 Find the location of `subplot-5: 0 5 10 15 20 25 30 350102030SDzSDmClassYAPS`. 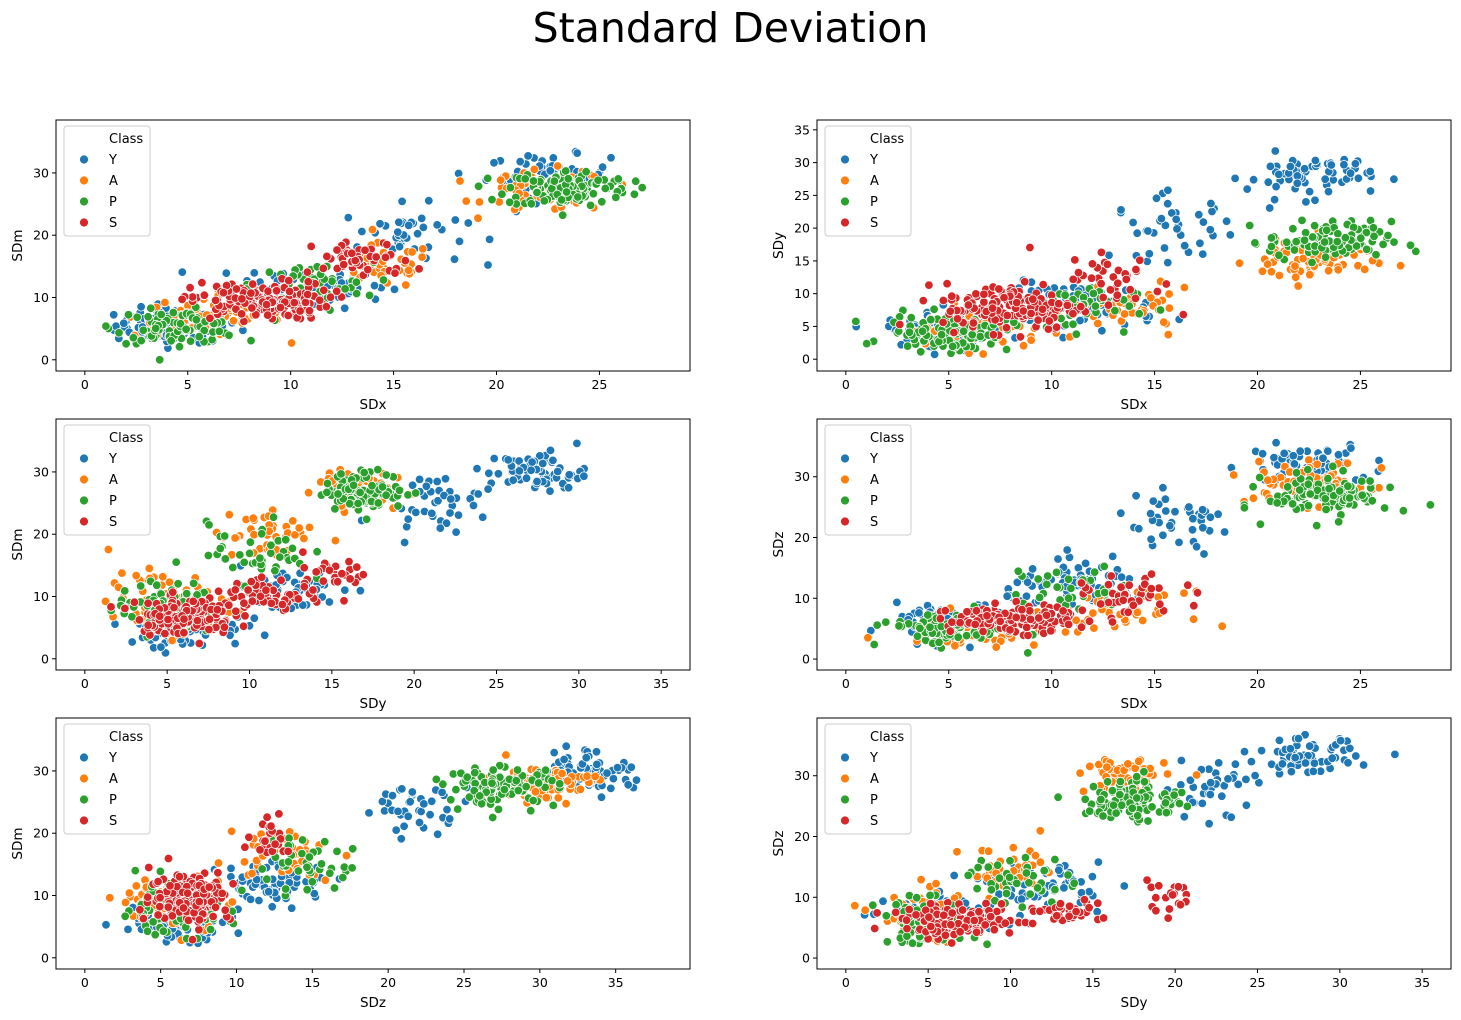

subplot-5: 0 5 10 15 20 25 30 350102030SDzSDmClassYAPS is located at coordinates (350, 864).